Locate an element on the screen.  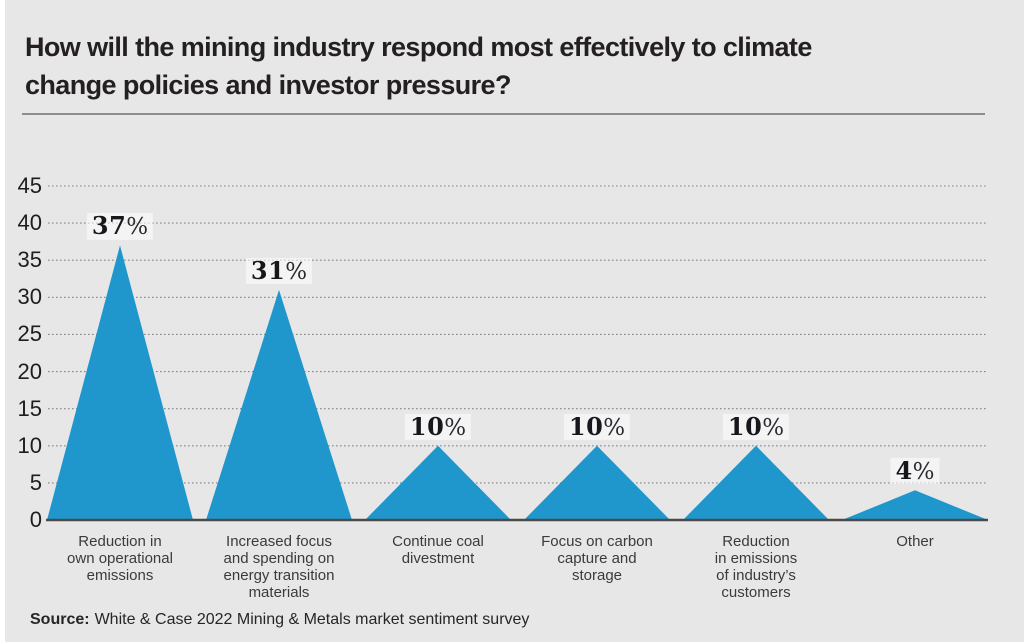
value-number: 31 is located at coordinates (268, 270).